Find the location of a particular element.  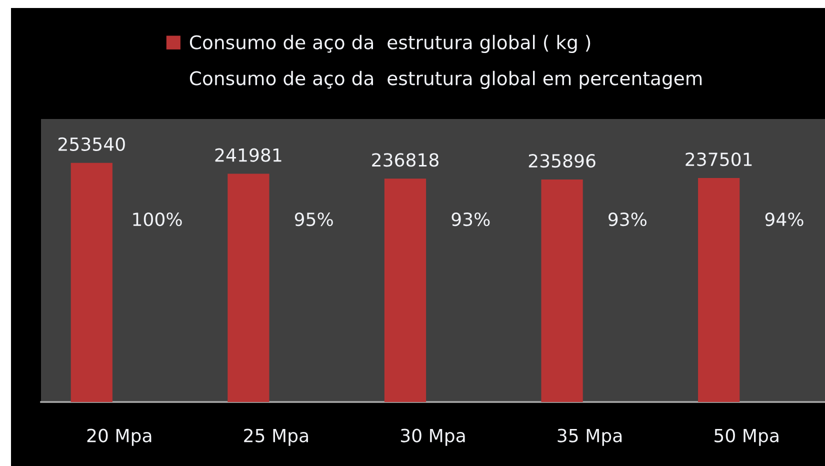

annotation: 100% is located at coordinates (157, 219).